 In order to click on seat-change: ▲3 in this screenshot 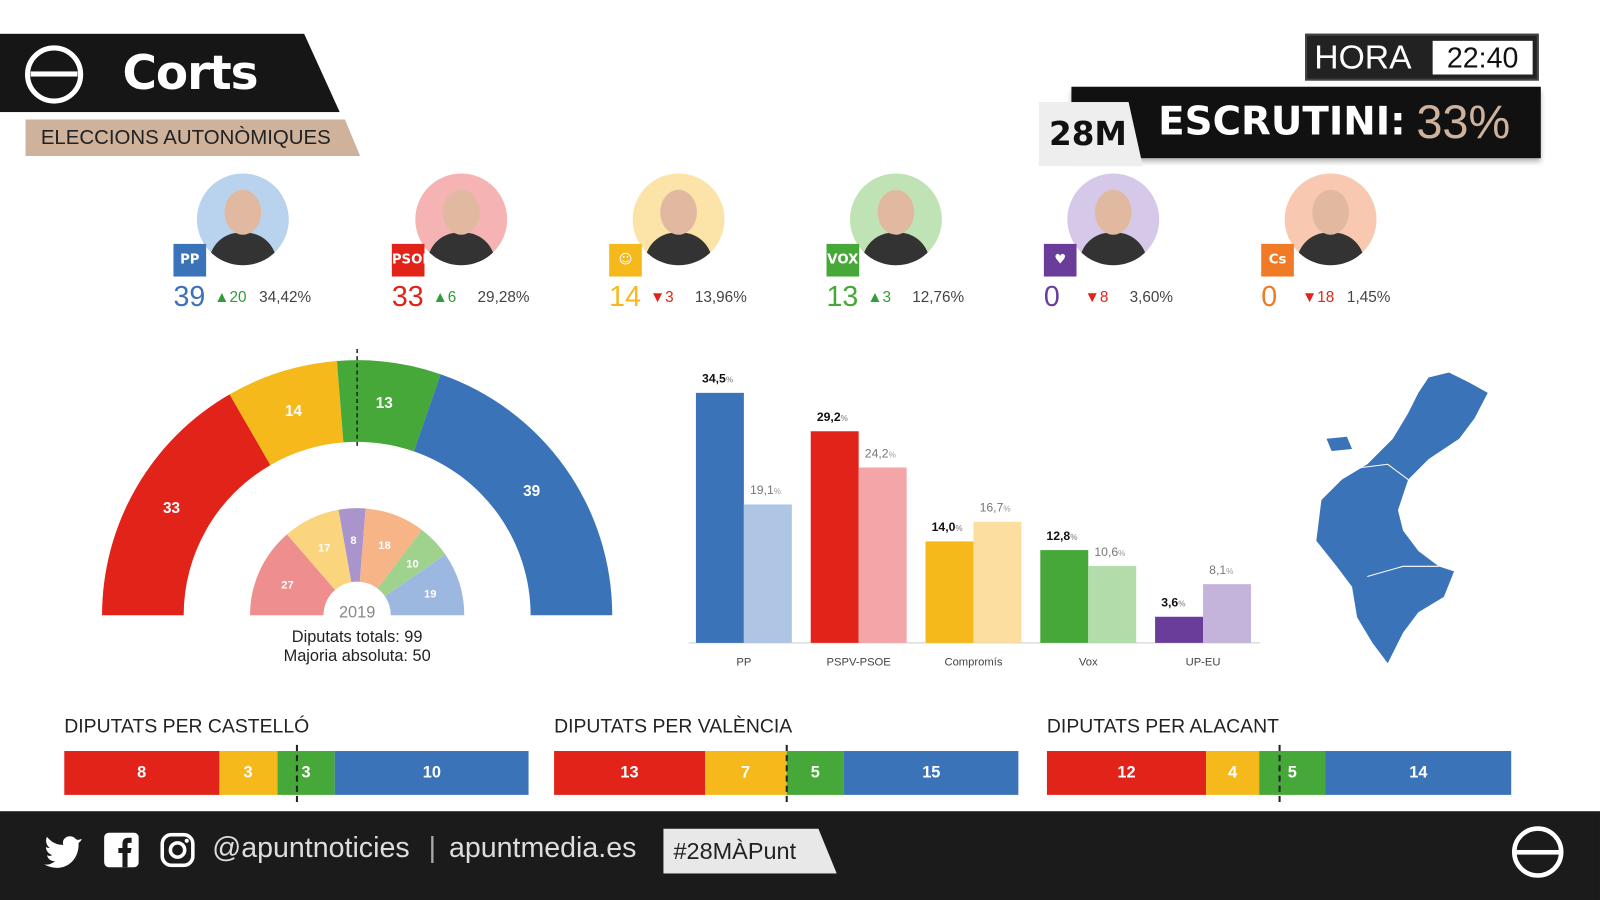, I will do `click(879, 297)`.